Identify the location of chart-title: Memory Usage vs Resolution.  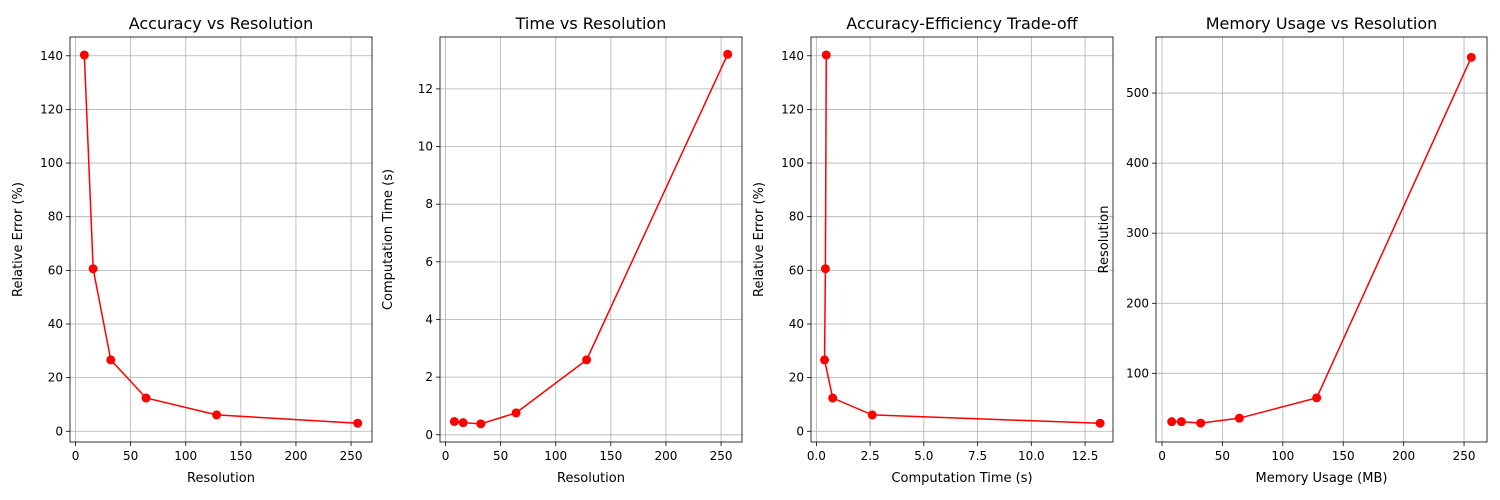
(1322, 23).